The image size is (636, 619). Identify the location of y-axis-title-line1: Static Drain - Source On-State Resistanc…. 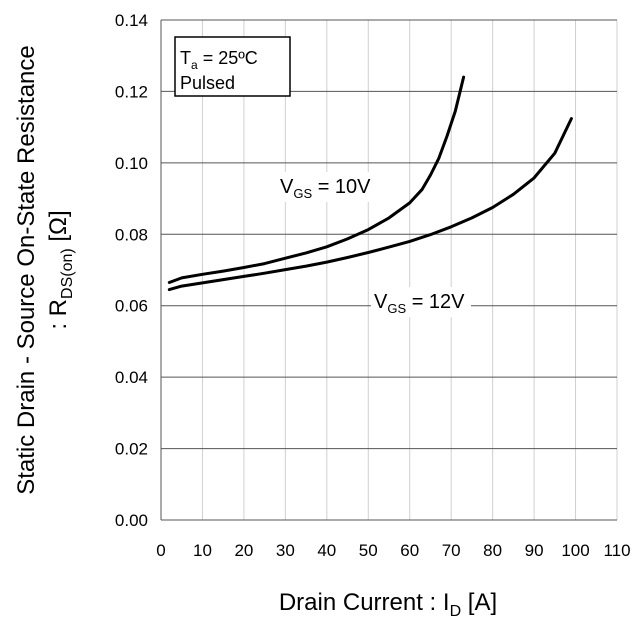
(26, 270).